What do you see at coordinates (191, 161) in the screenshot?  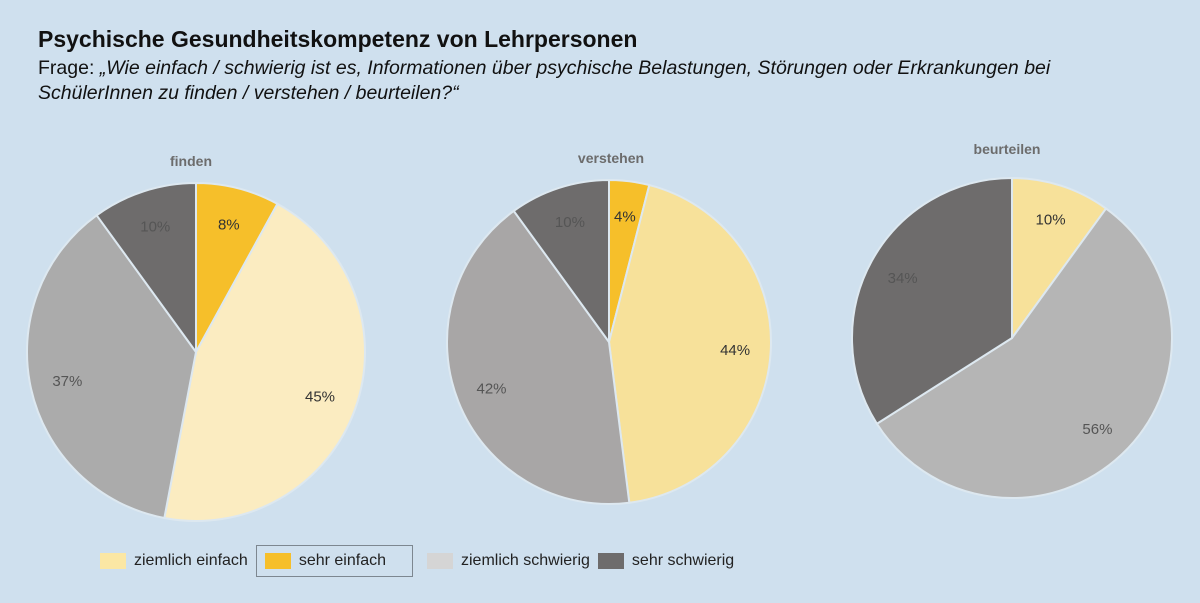 I see `pie-title: finden` at bounding box center [191, 161].